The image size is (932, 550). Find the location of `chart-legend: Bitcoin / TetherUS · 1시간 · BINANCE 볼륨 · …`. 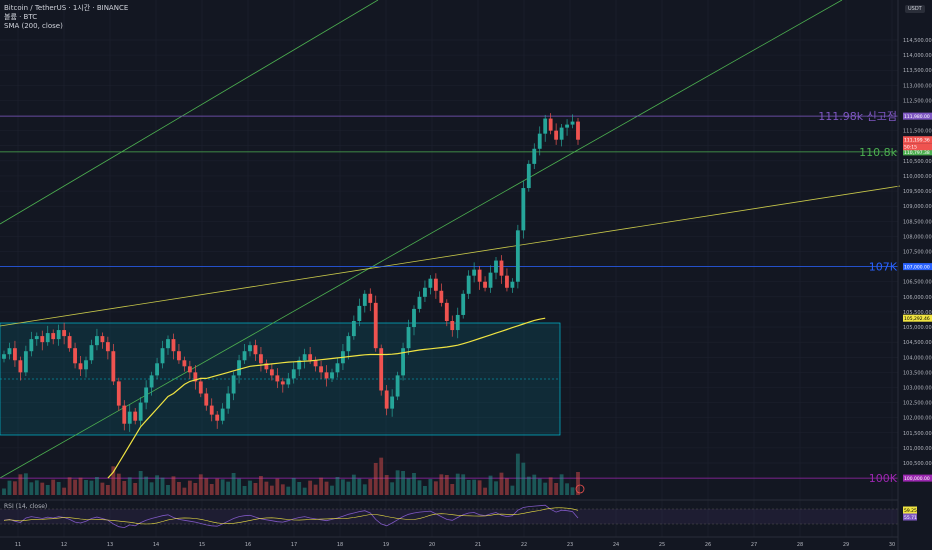

chart-legend: Bitcoin / TetherUS · 1시간 · BINANCE 볼륨 · … is located at coordinates (66, 17).